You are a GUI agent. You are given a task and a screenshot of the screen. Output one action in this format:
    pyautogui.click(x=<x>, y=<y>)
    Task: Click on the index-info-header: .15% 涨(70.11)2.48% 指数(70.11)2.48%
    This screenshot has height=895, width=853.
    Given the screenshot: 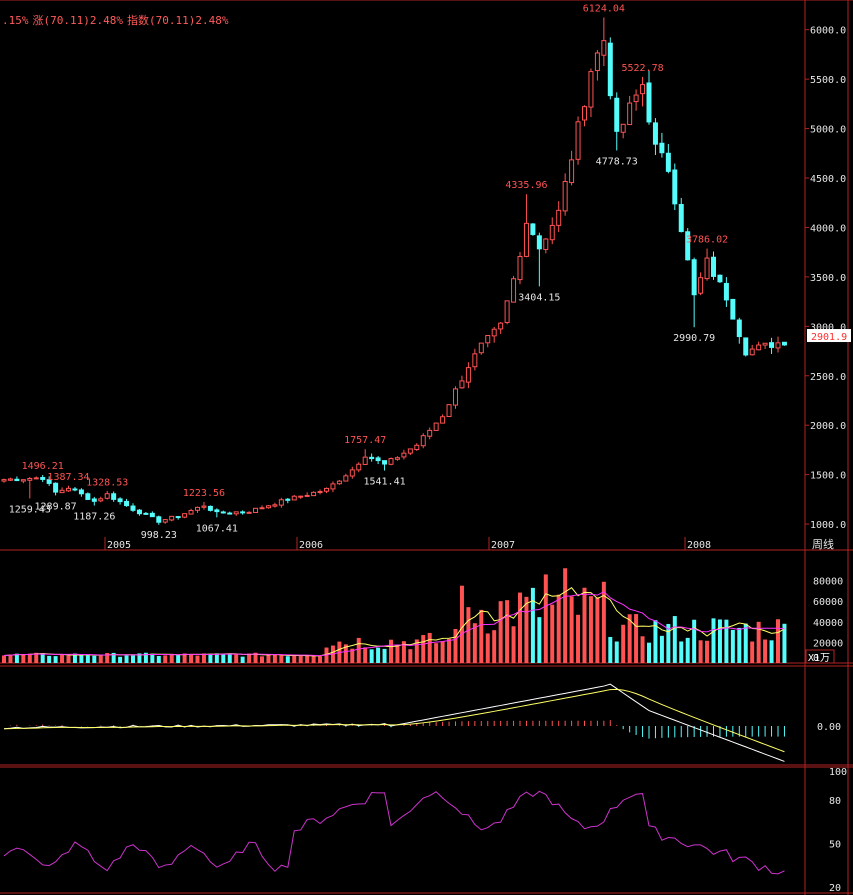 What is the action you would take?
    pyautogui.click(x=117, y=20)
    